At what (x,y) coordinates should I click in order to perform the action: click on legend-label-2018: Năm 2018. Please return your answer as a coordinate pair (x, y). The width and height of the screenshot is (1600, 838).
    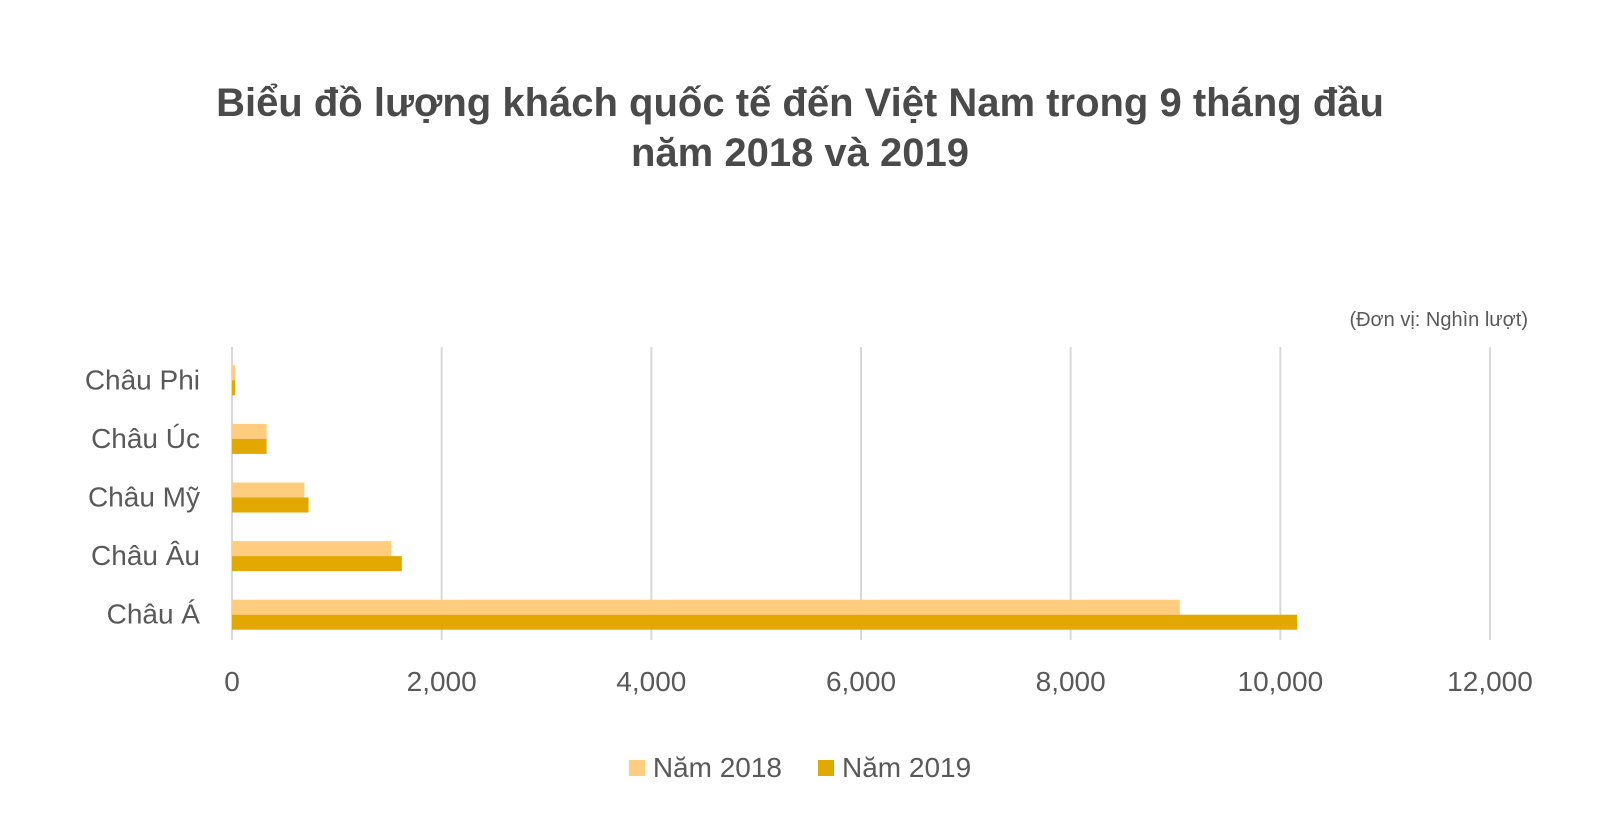
    Looking at the image, I should click on (717, 767).